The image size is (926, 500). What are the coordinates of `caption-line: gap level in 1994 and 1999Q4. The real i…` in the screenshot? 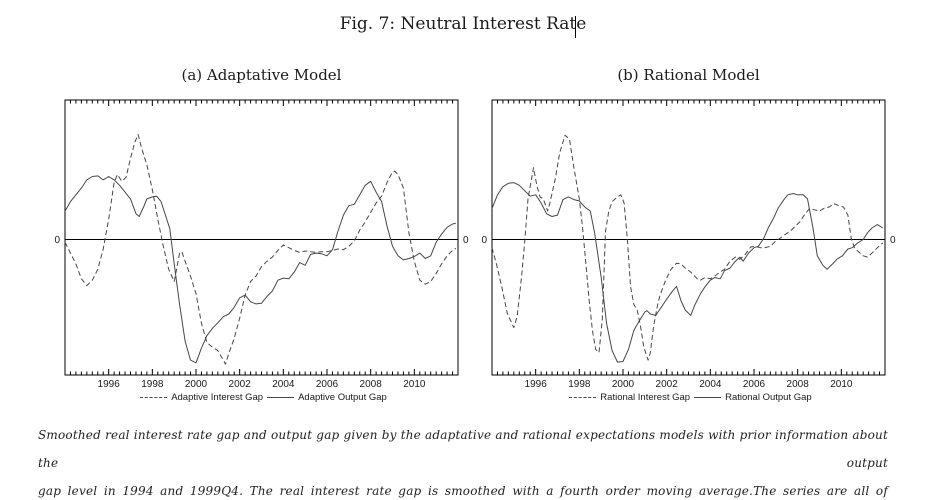 It's located at (463, 491).